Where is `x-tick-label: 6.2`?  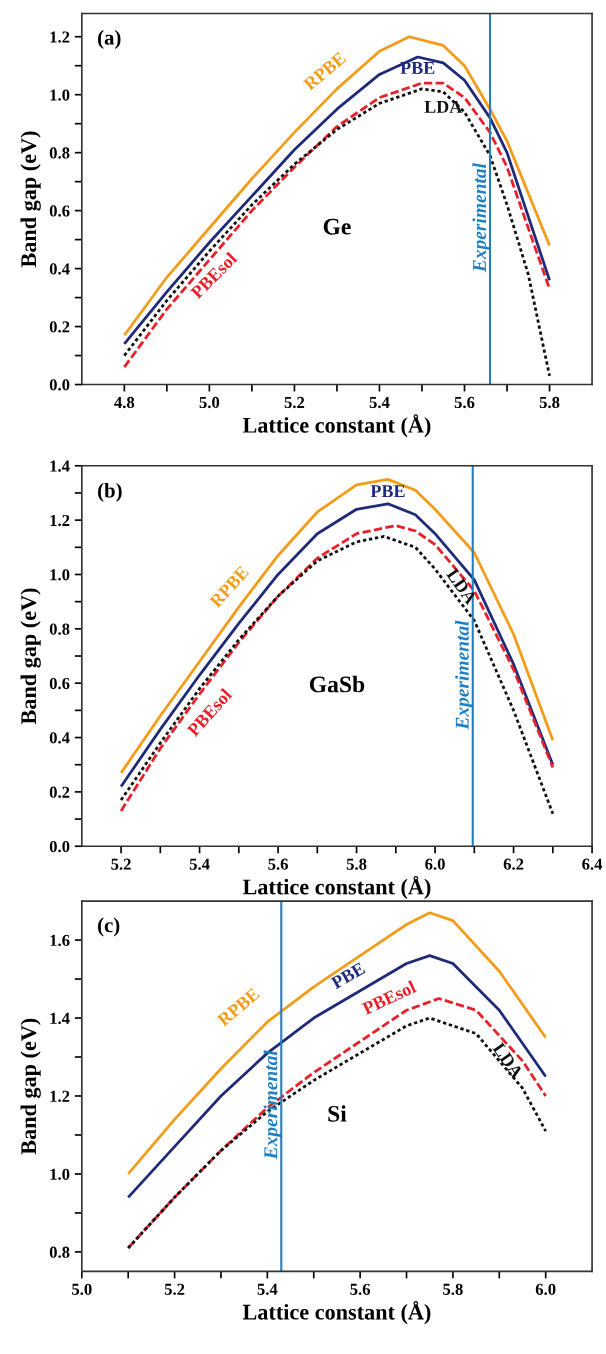 x-tick-label: 6.2 is located at coordinates (513, 864).